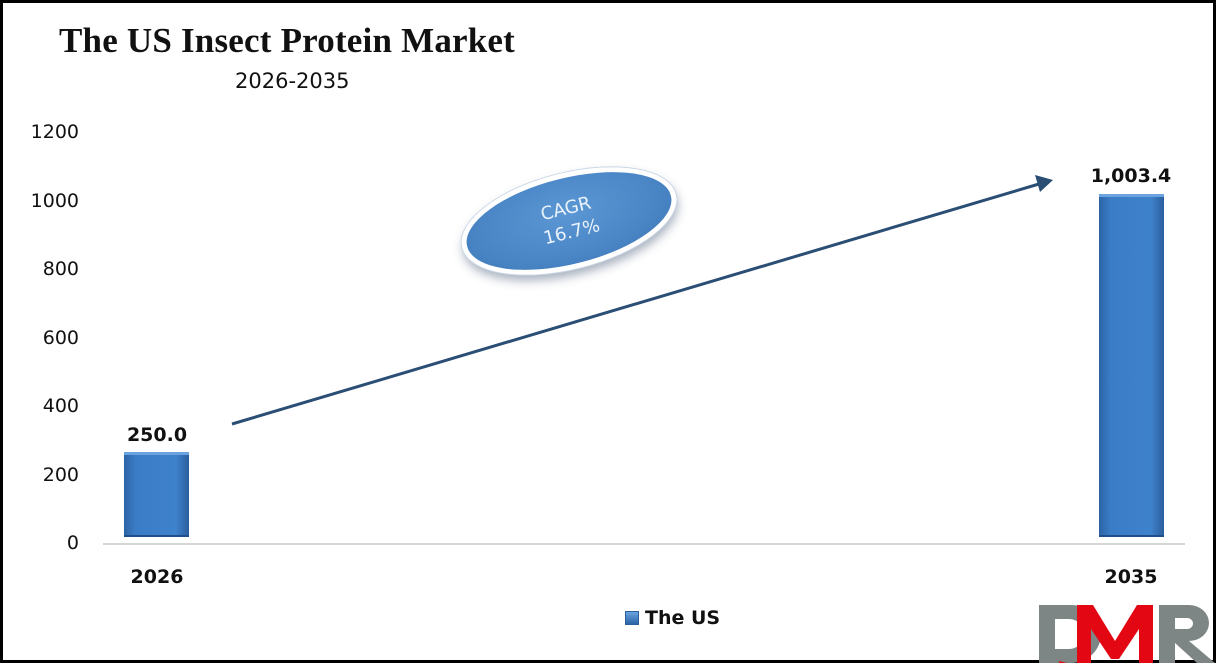  I want to click on y-tick-600: 600, so click(60, 338).